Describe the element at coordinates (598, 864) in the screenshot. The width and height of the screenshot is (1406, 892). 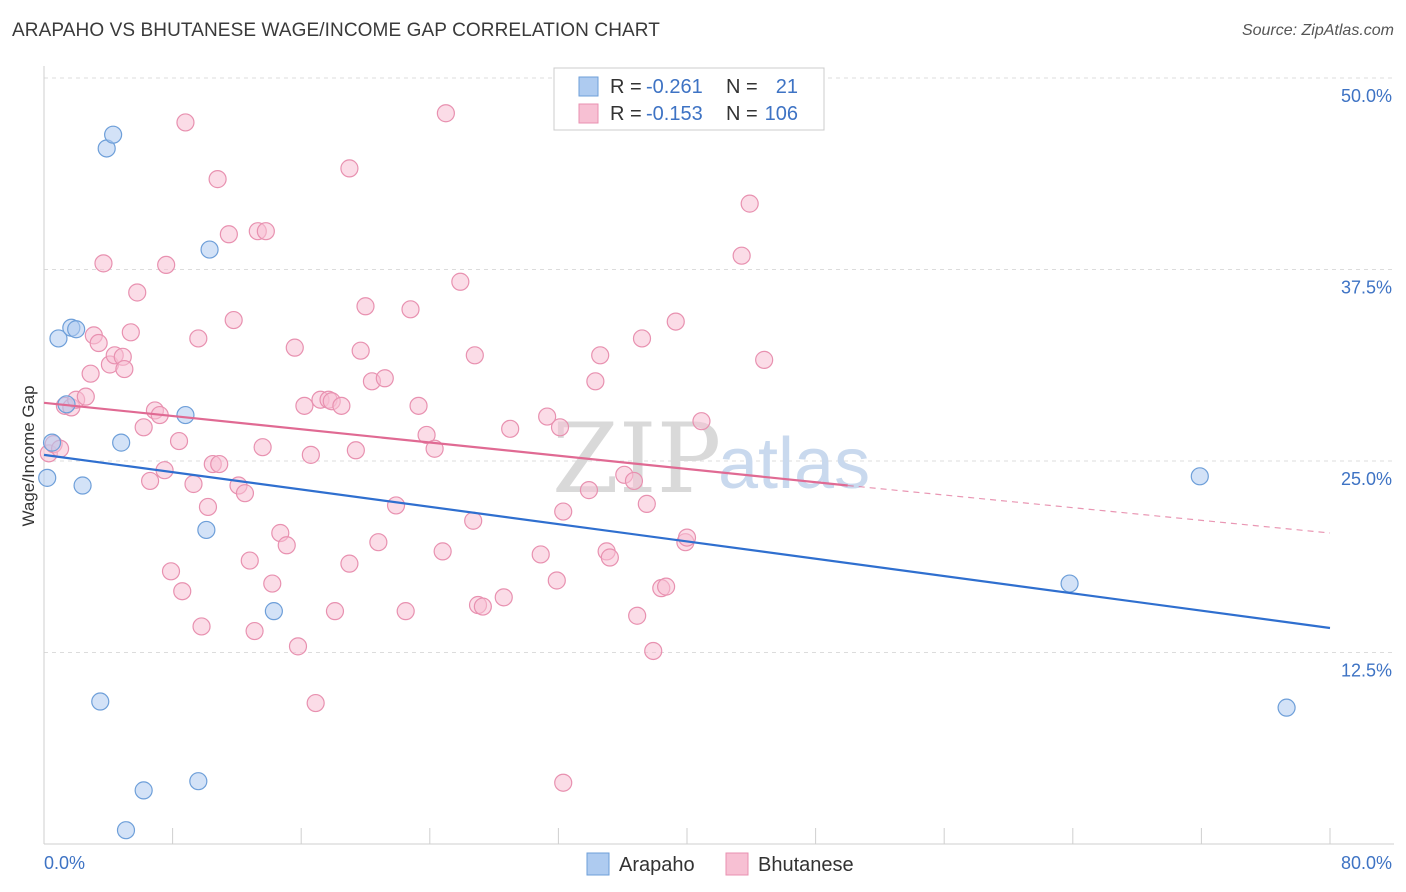
I see `bottom-legend-swatch-arapaho` at that location.